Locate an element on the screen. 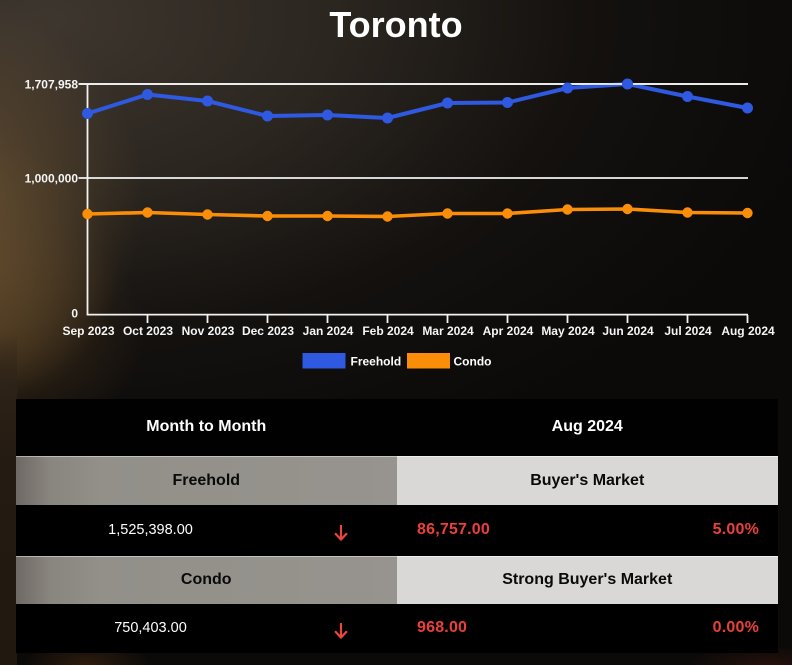  svg-text: 1,707,958 is located at coordinates (52, 85).